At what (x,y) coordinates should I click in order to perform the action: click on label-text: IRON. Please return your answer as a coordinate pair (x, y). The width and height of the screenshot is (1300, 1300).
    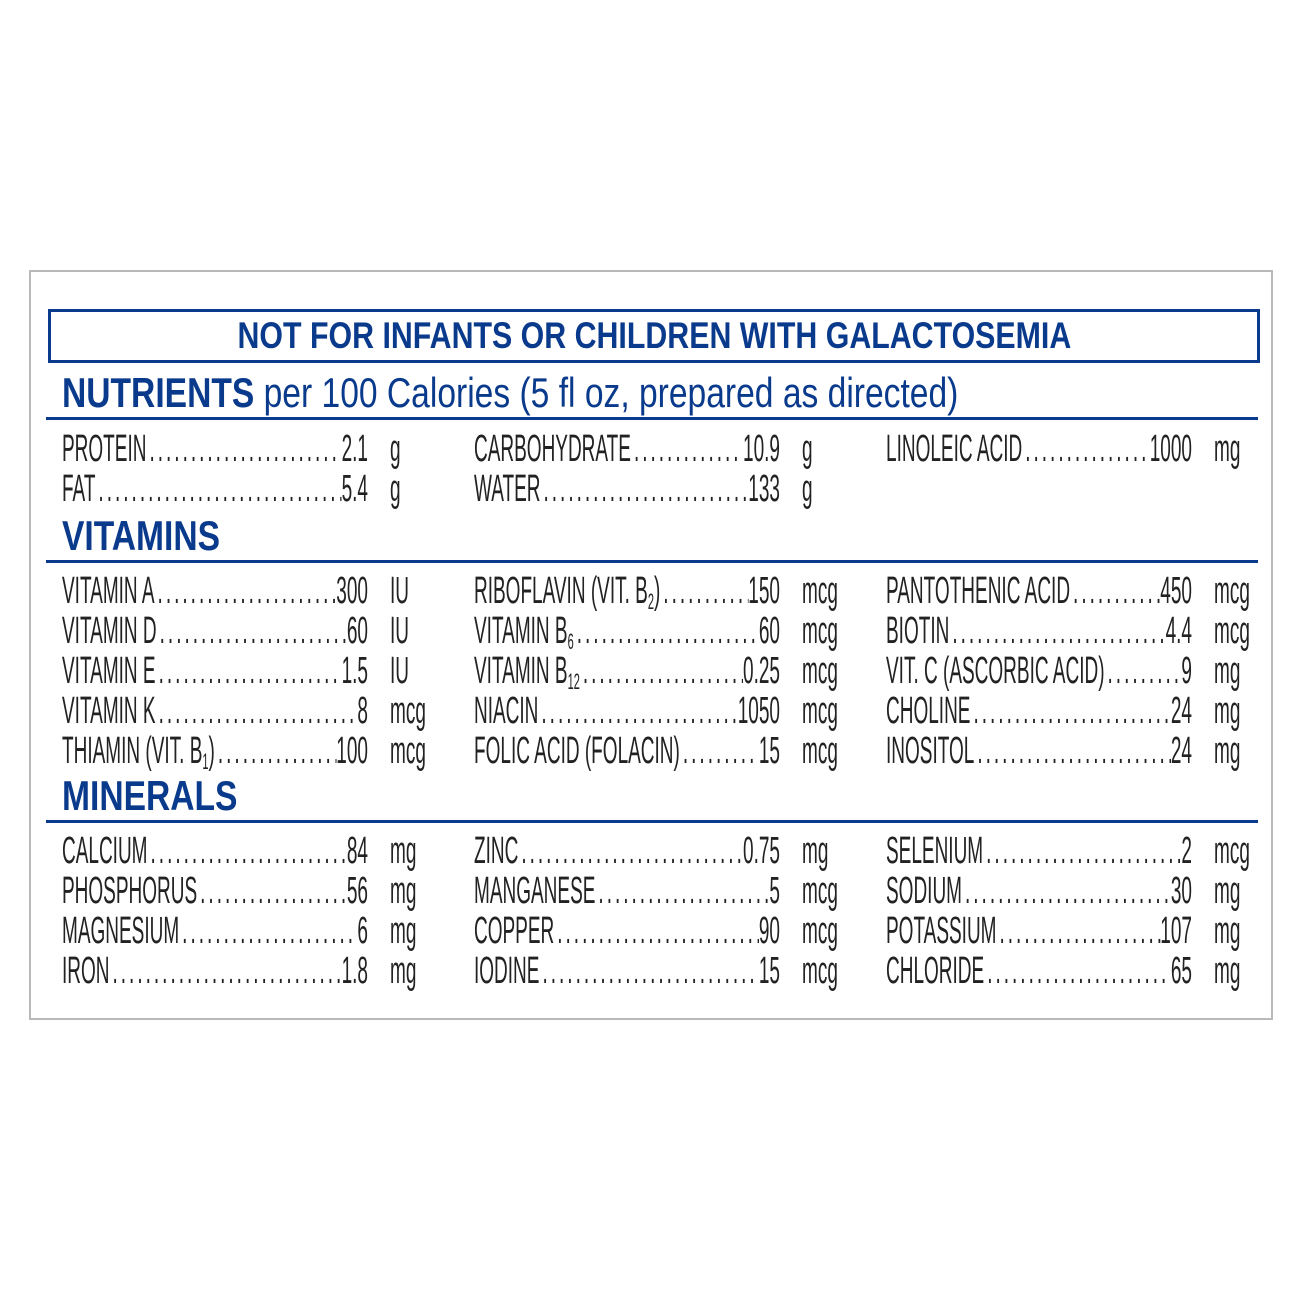
    Looking at the image, I should click on (86, 971).